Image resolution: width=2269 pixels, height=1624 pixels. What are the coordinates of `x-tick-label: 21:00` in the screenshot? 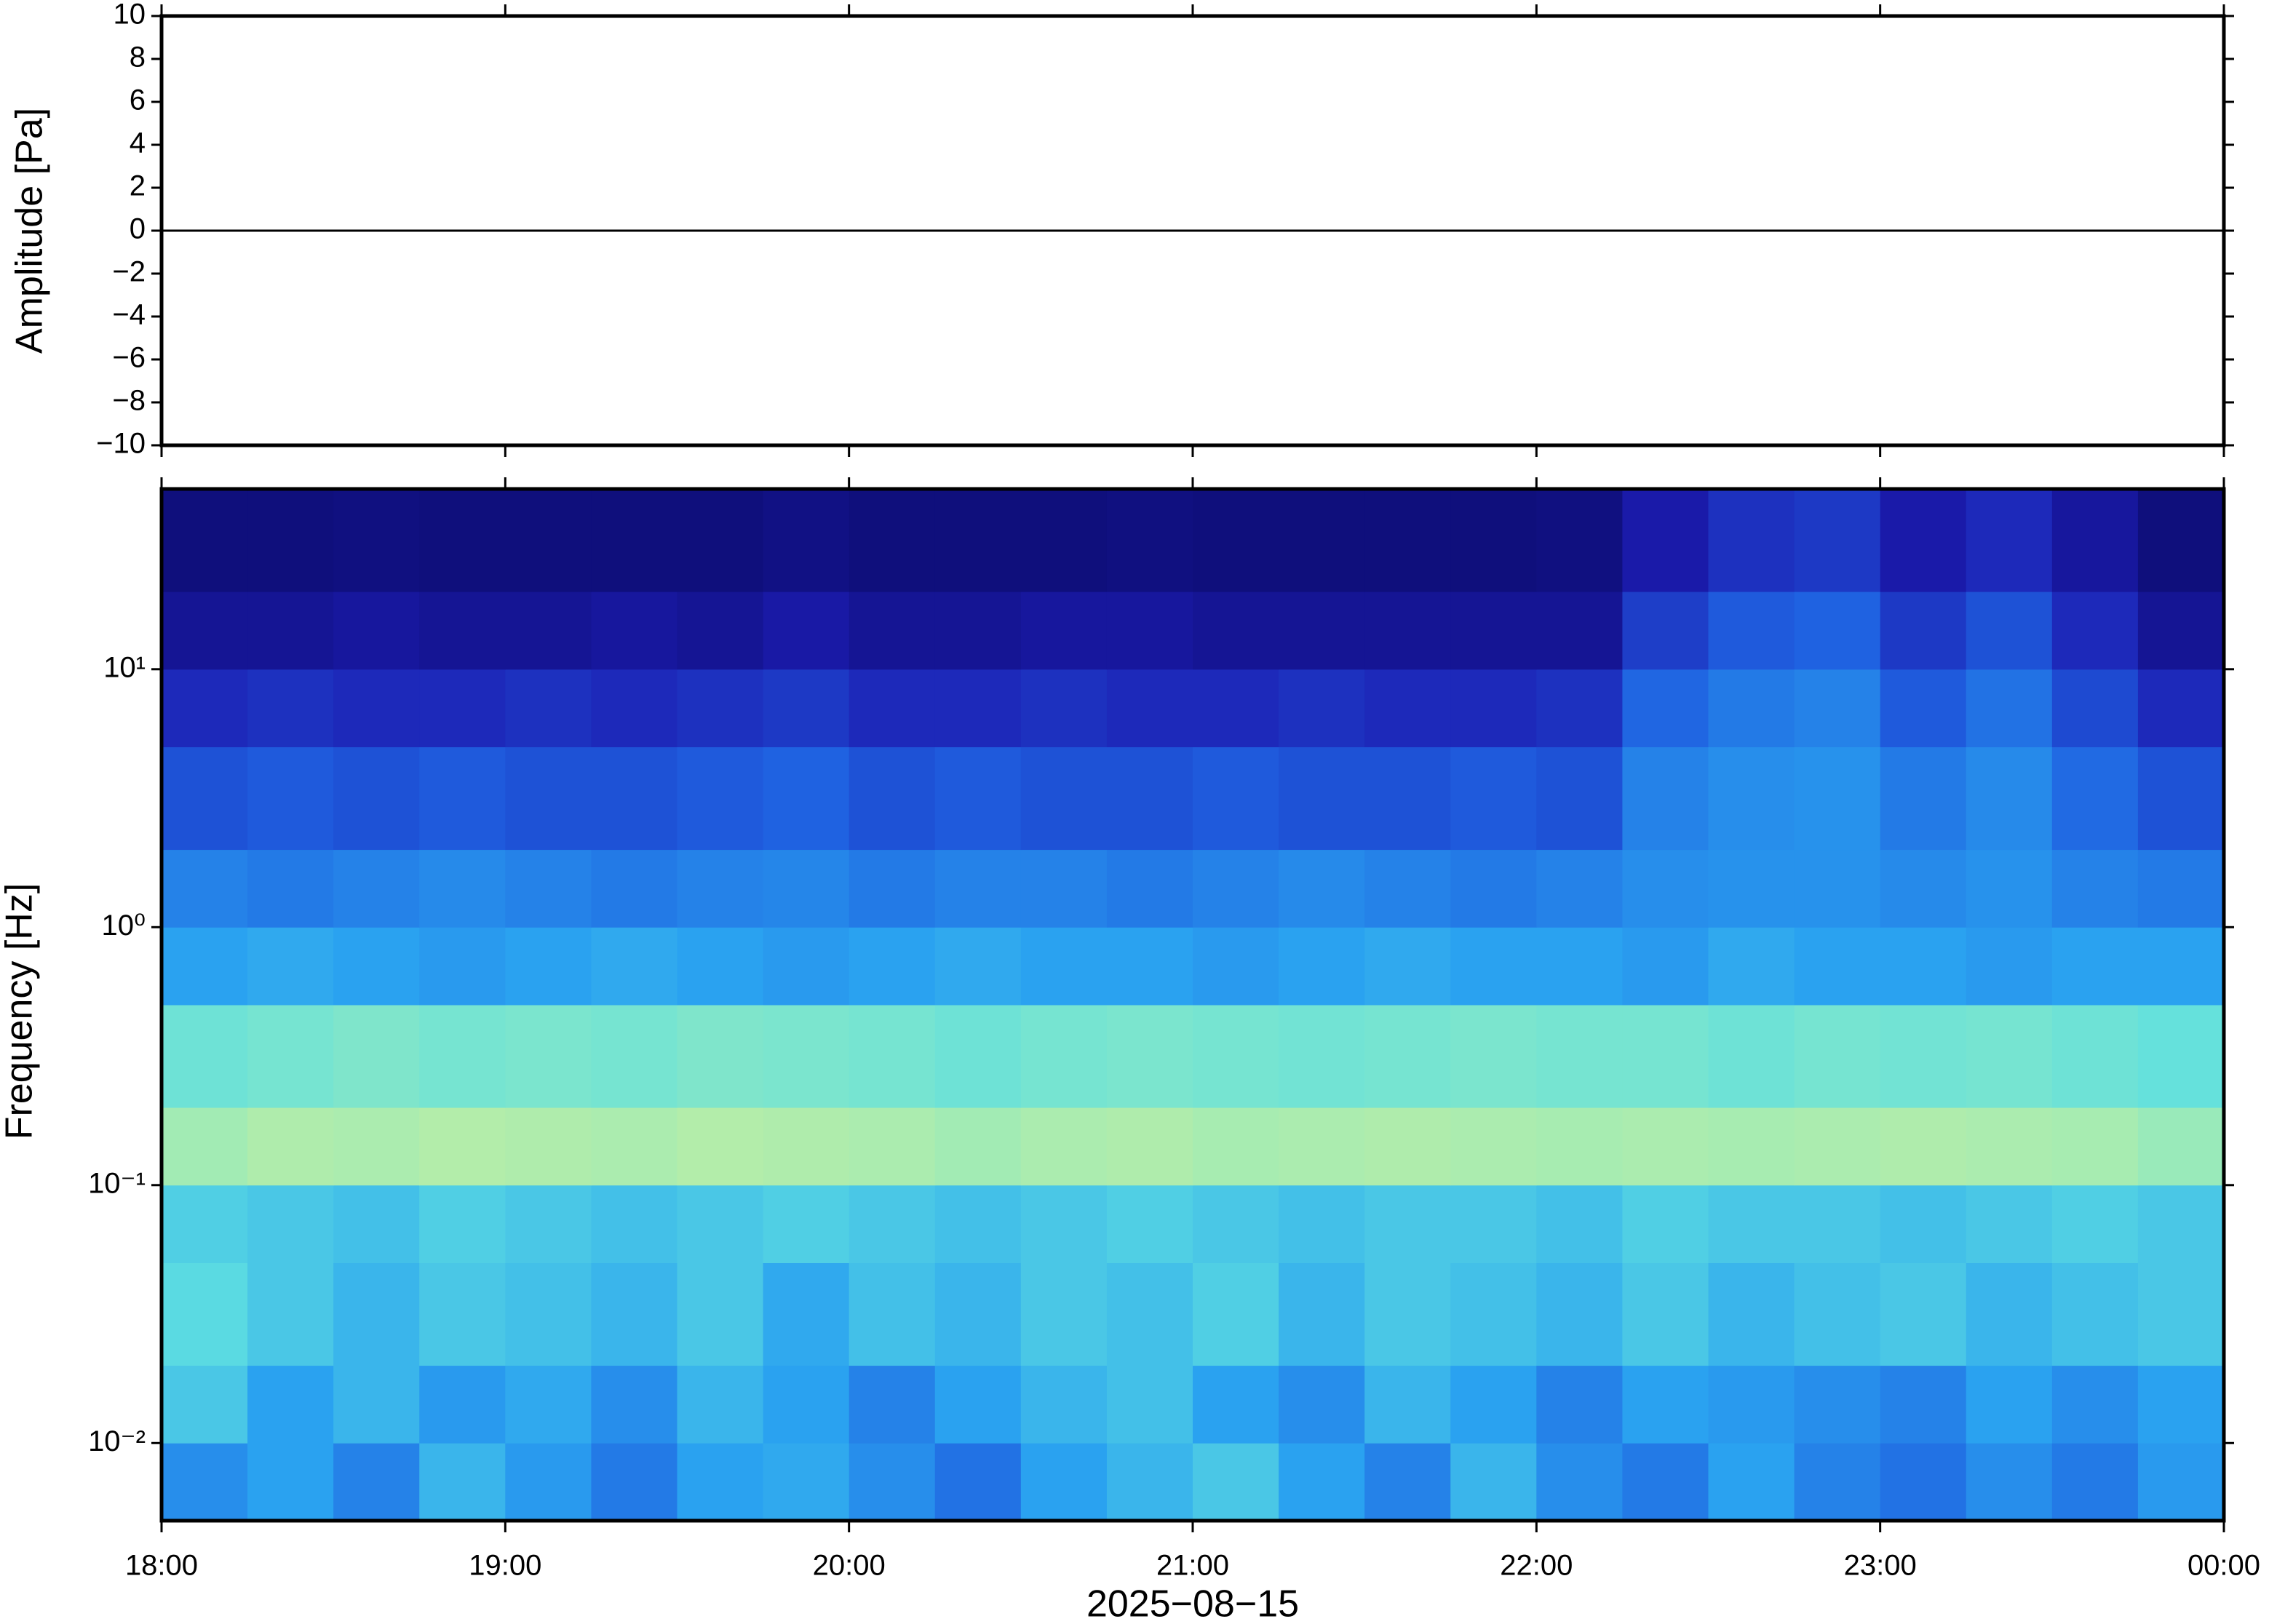 It's located at (1192, 1566).